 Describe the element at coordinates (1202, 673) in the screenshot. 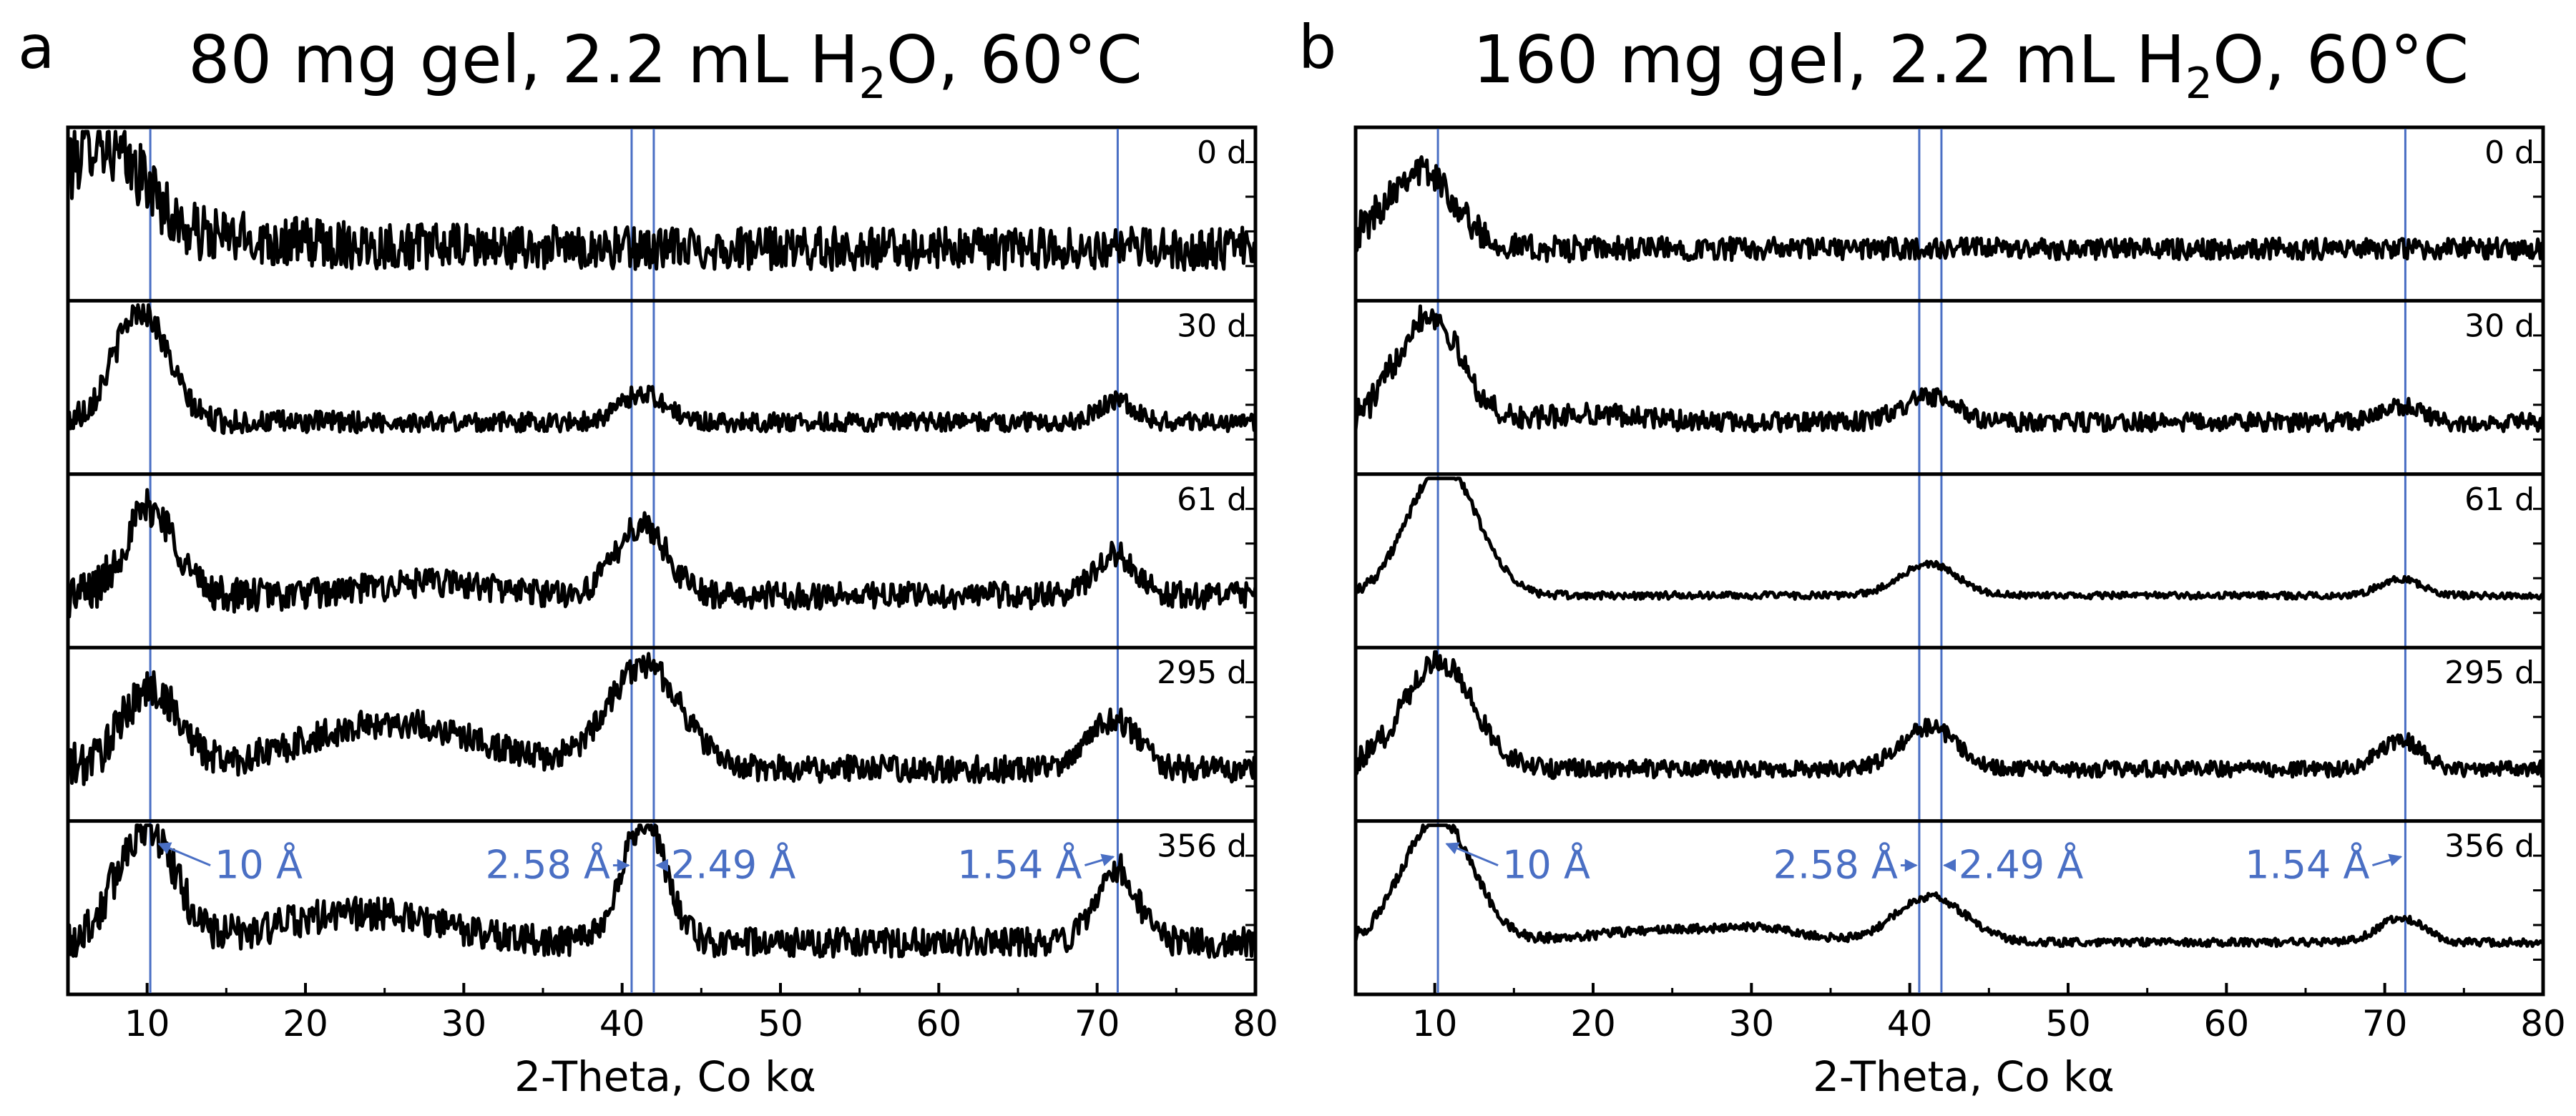

I see `panel-a-time-label: 295 d` at that location.